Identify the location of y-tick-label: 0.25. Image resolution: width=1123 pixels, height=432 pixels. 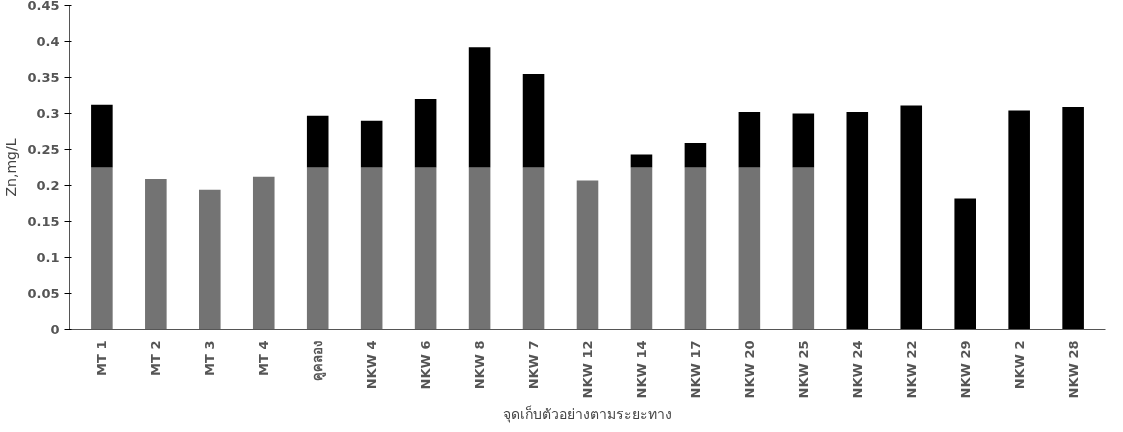
(43, 149).